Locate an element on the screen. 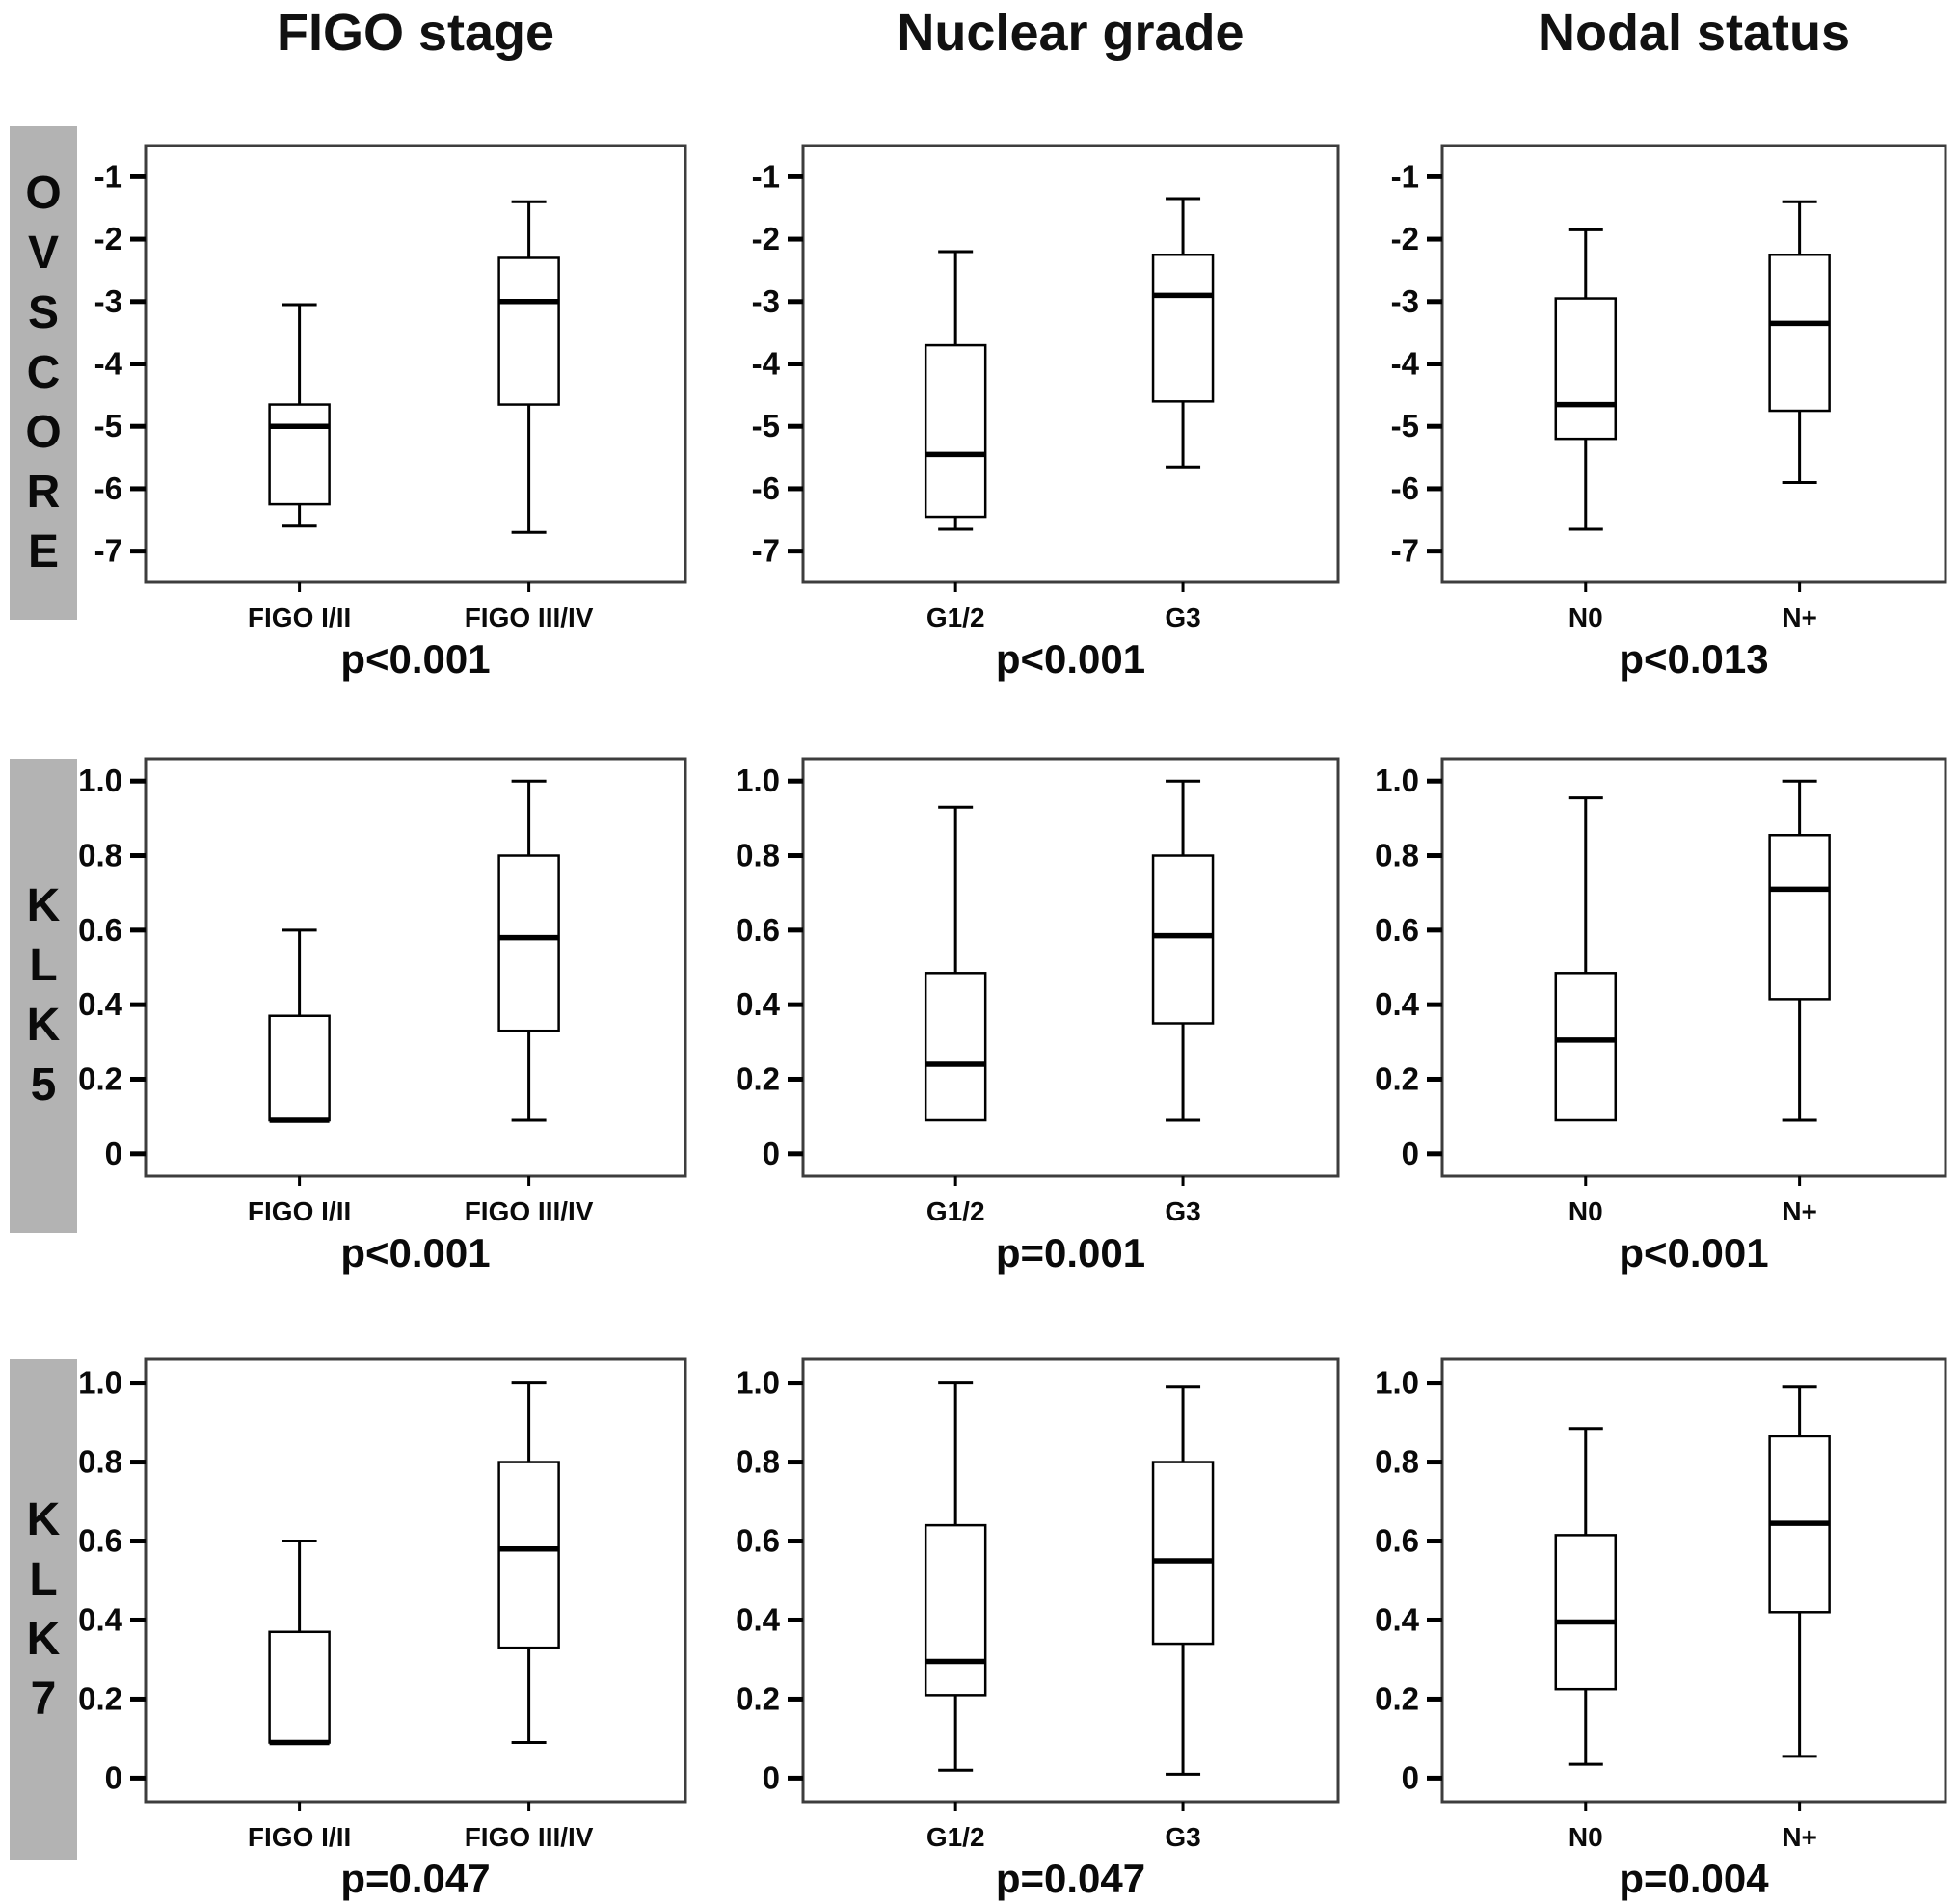  column-header-figo-stage: FIGO stage is located at coordinates (415, 33).